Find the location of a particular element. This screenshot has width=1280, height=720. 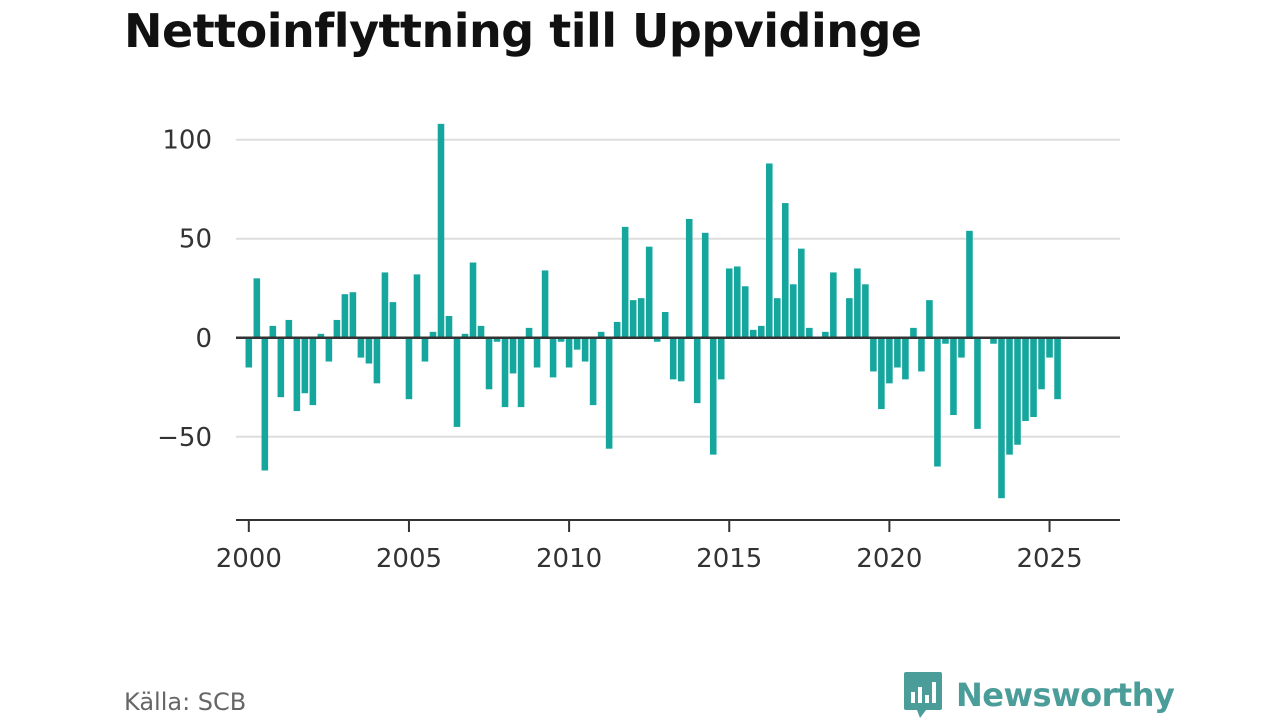

x-tick-label: 2000 is located at coordinates (249, 559).